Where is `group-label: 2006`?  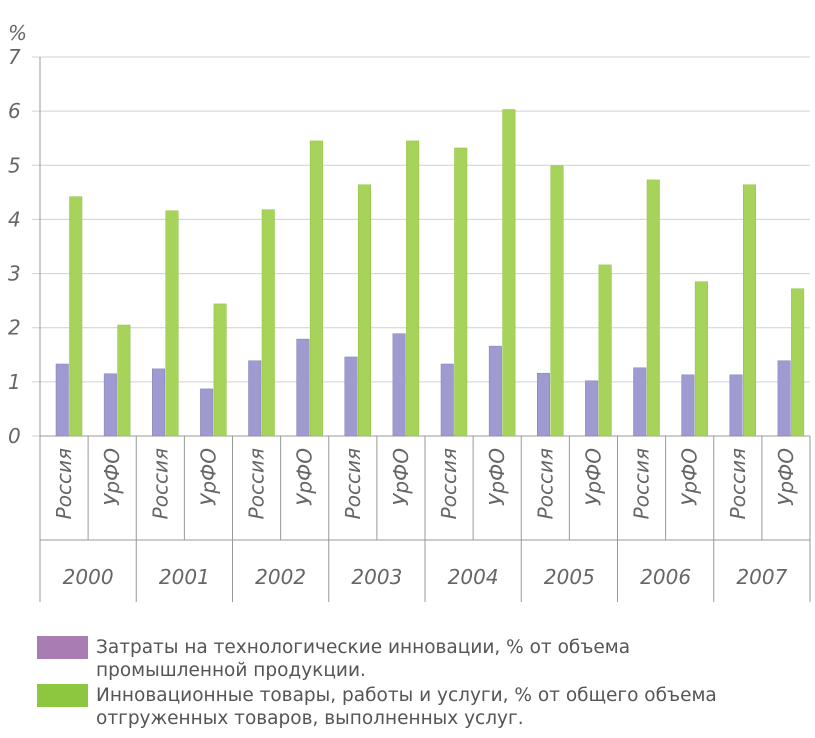
group-label: 2006 is located at coordinates (665, 577).